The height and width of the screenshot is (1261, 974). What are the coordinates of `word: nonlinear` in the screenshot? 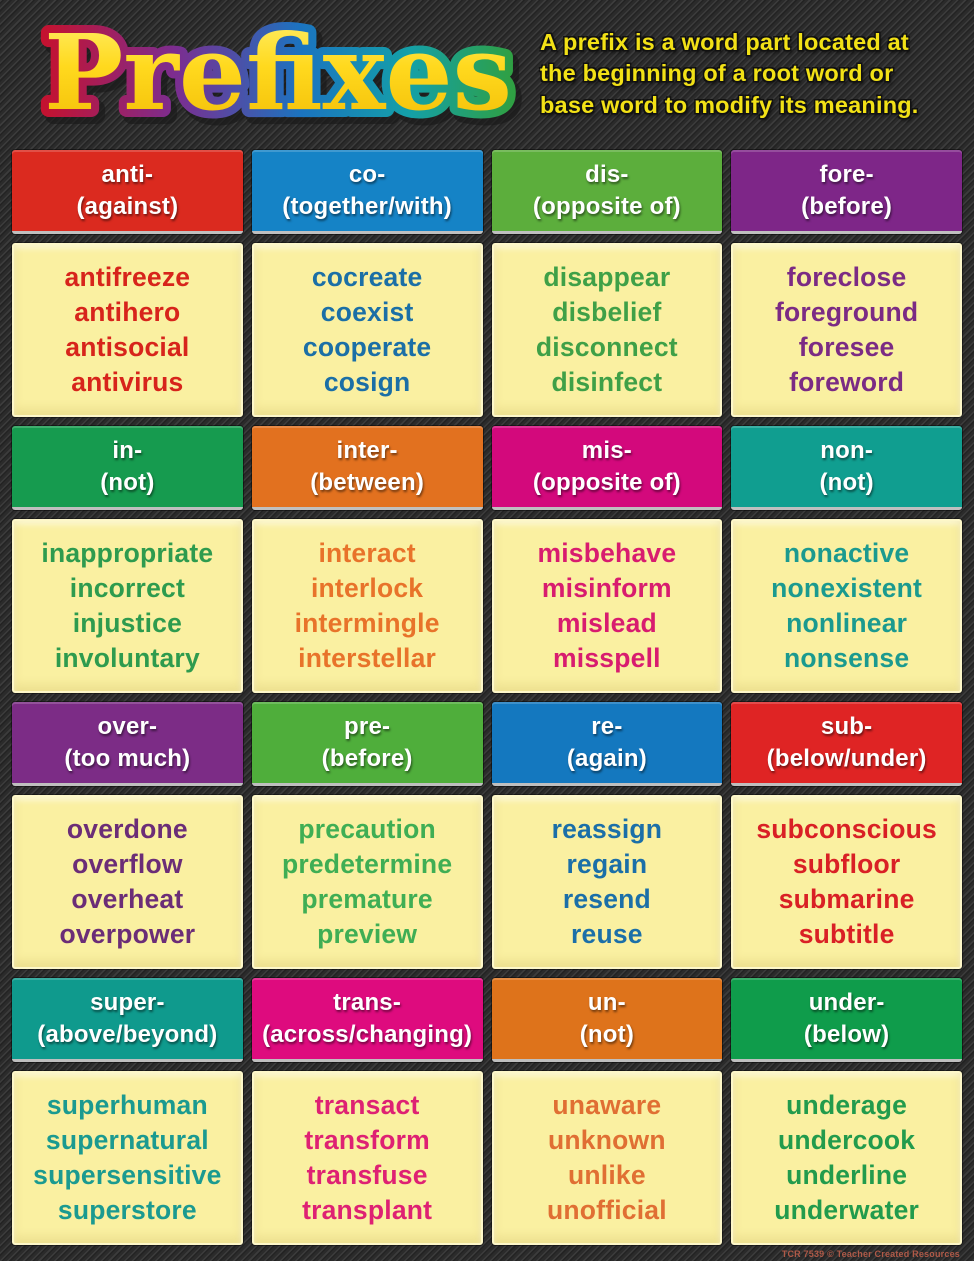 It's located at (847, 623).